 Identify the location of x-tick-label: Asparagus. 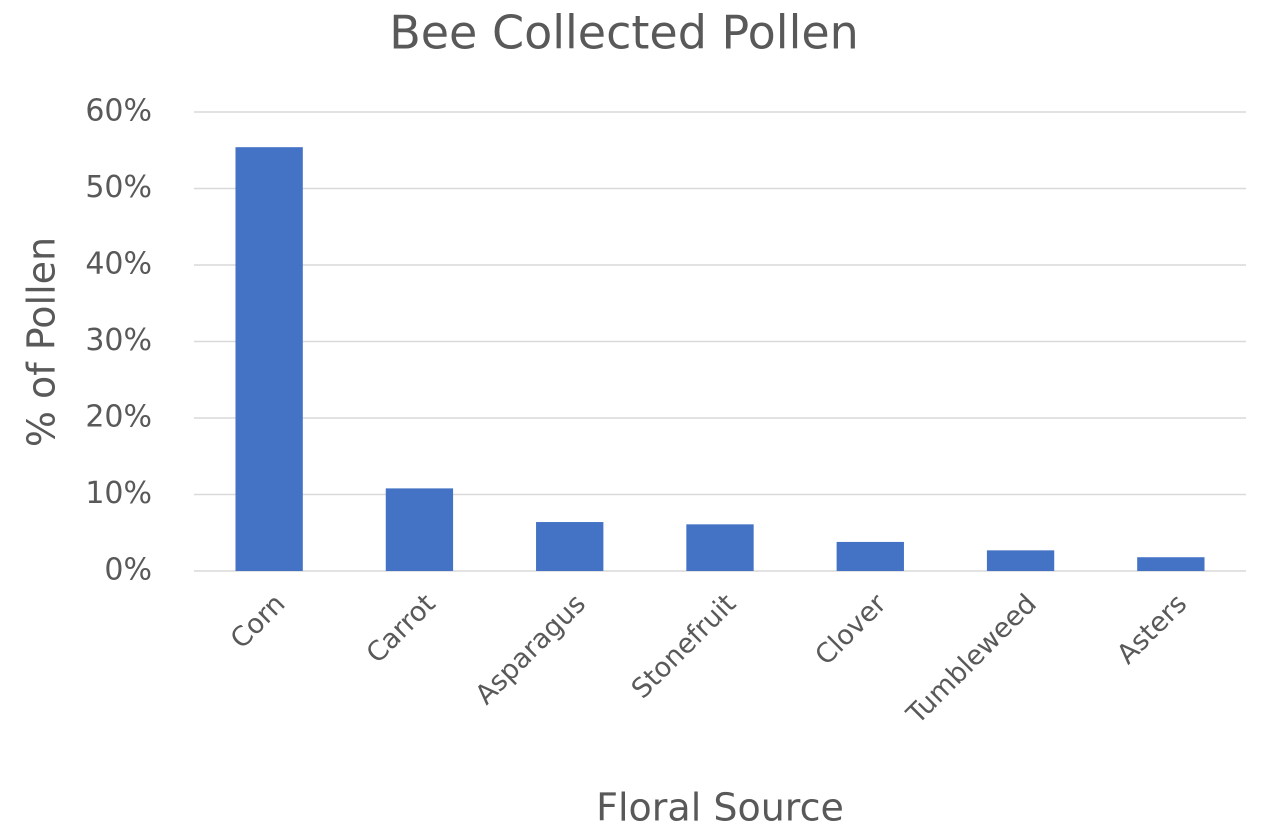
(531, 649).